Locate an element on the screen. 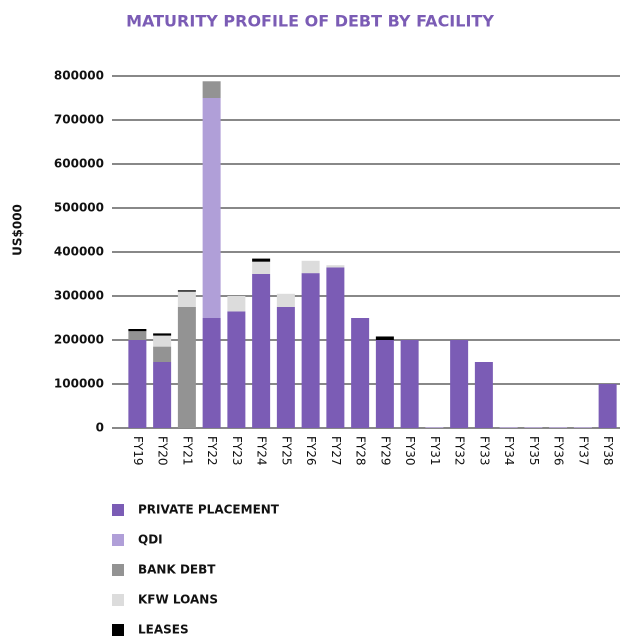  legend-label: LEASES is located at coordinates (163, 630).